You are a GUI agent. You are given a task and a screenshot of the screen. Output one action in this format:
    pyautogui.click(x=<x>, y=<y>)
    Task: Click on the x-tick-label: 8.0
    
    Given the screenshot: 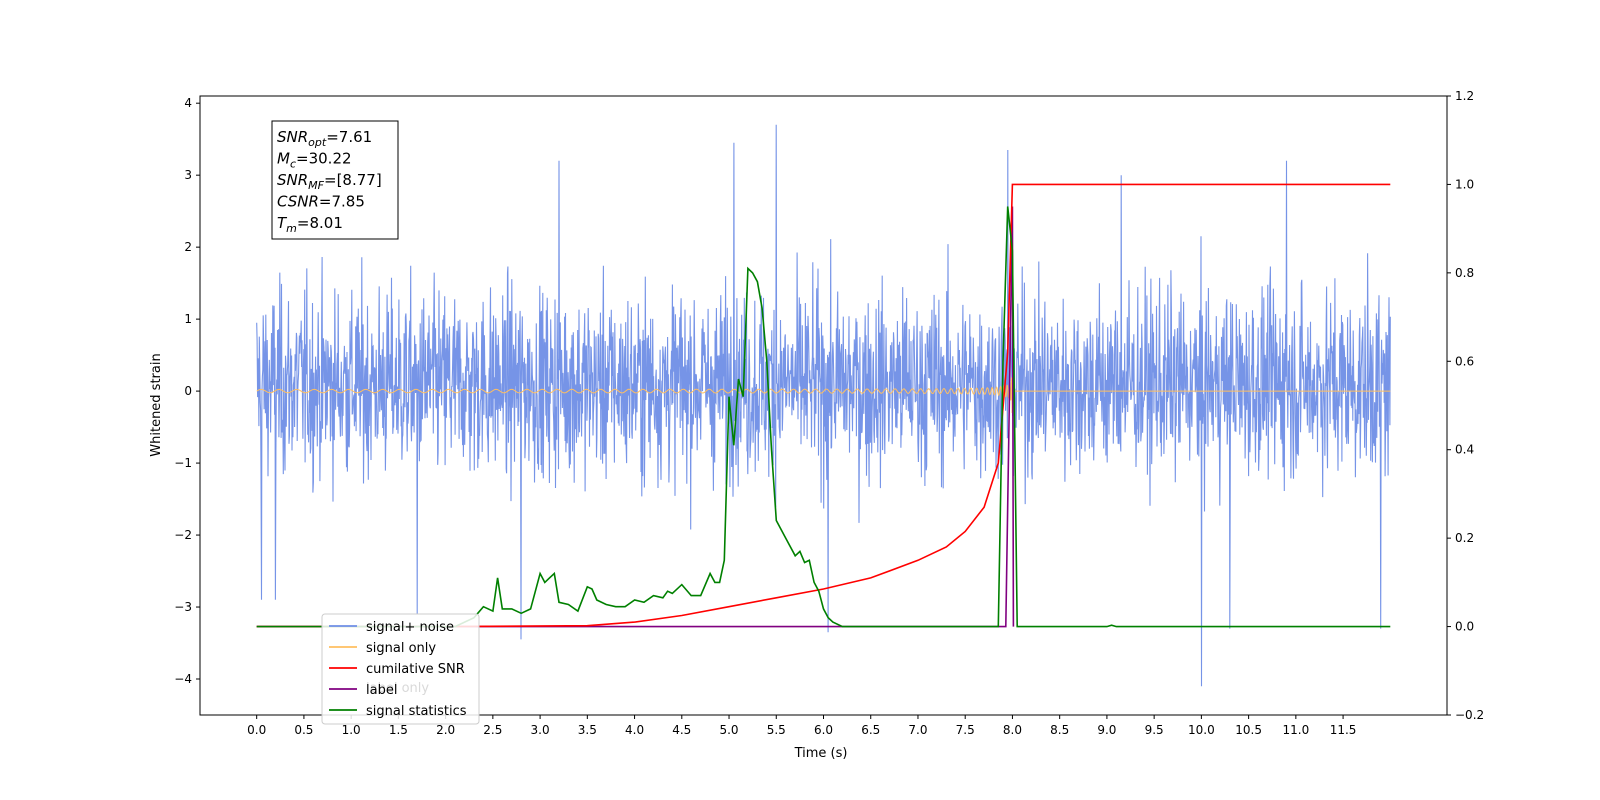 What is the action you would take?
    pyautogui.click(x=1012, y=730)
    